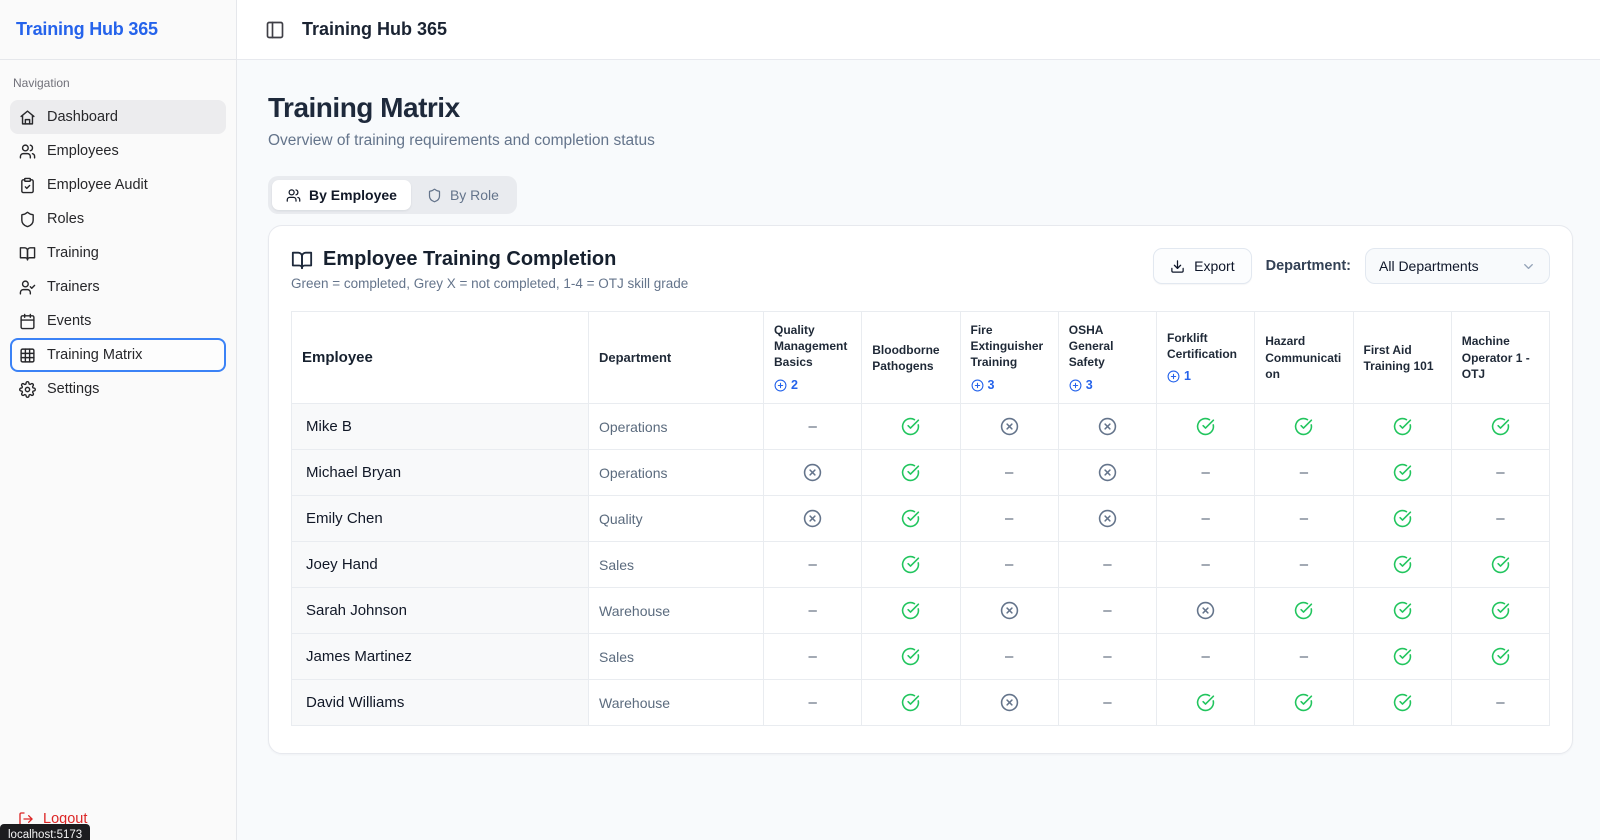  I want to click on column-header-fire-extinguisher-training: Fire Extinguisher Training 3, so click(1009, 357).